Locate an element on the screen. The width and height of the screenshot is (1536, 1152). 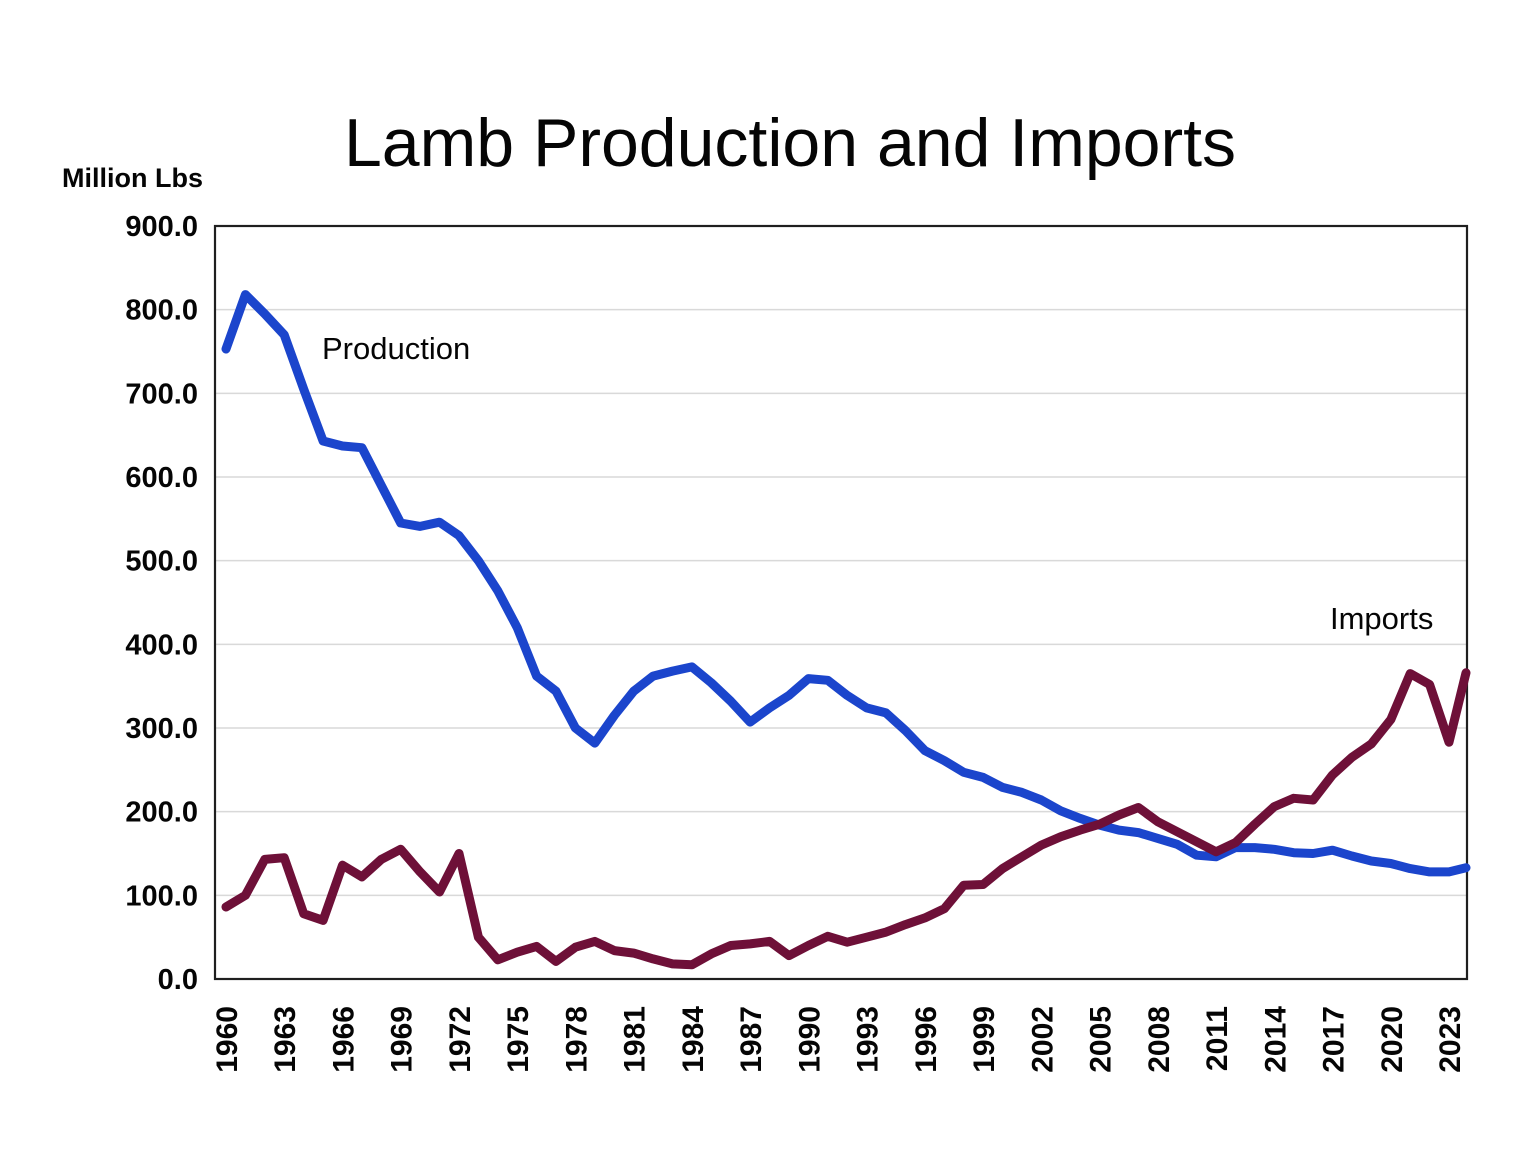
x-tick-label: 1972 is located at coordinates (460, 1039).